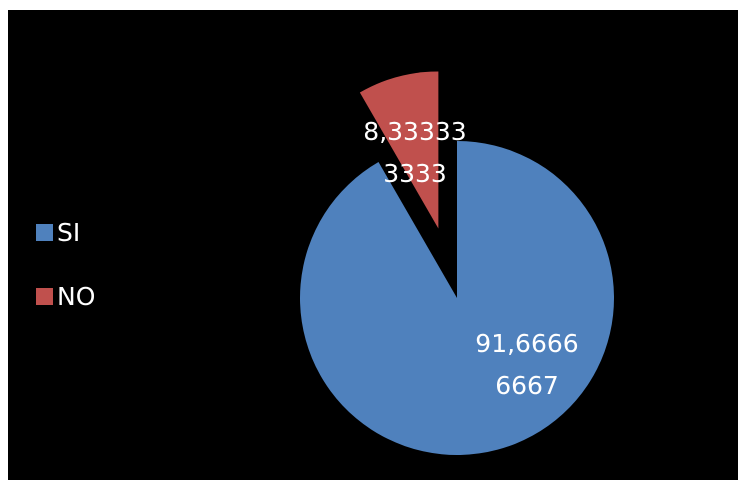  I want to click on legend-label-si: SI, so click(69, 232).